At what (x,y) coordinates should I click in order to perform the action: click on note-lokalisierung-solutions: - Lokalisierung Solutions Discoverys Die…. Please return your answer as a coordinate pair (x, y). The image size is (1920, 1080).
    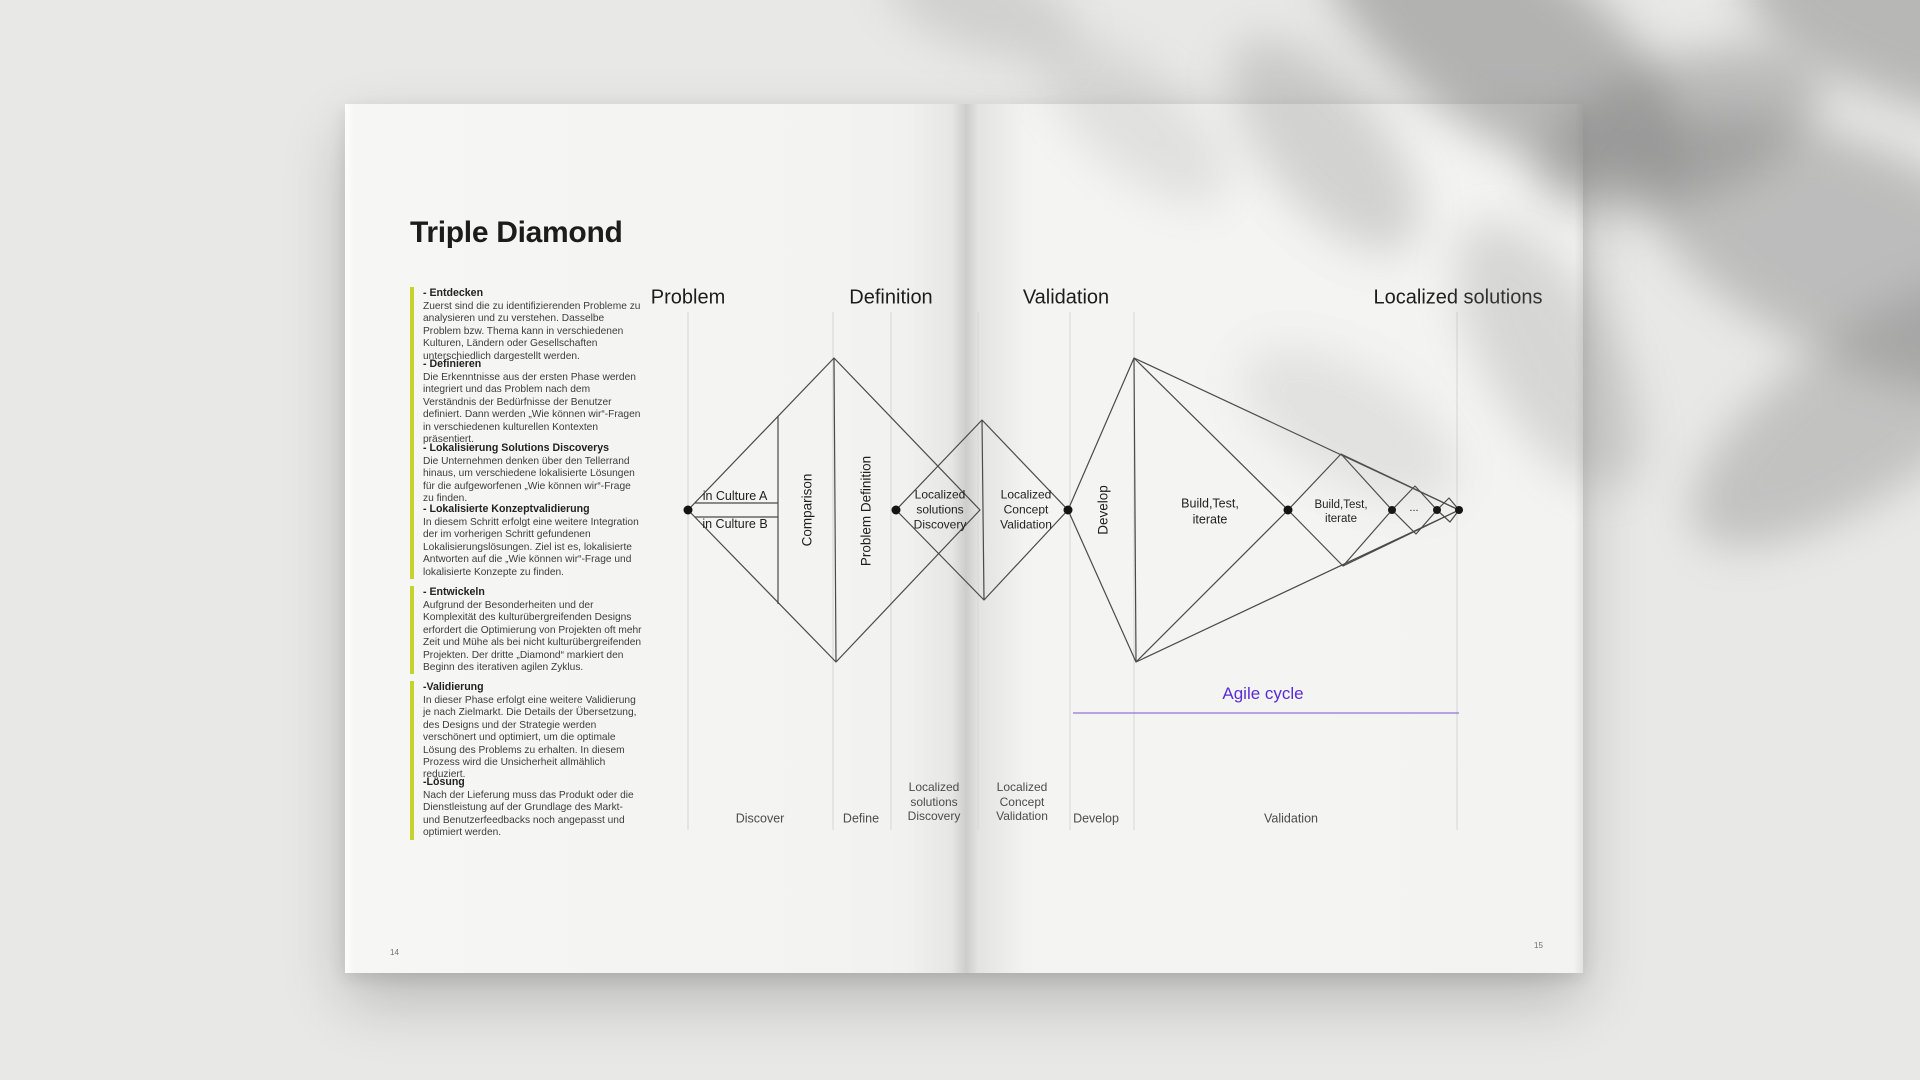
    Looking at the image, I should click on (526, 474).